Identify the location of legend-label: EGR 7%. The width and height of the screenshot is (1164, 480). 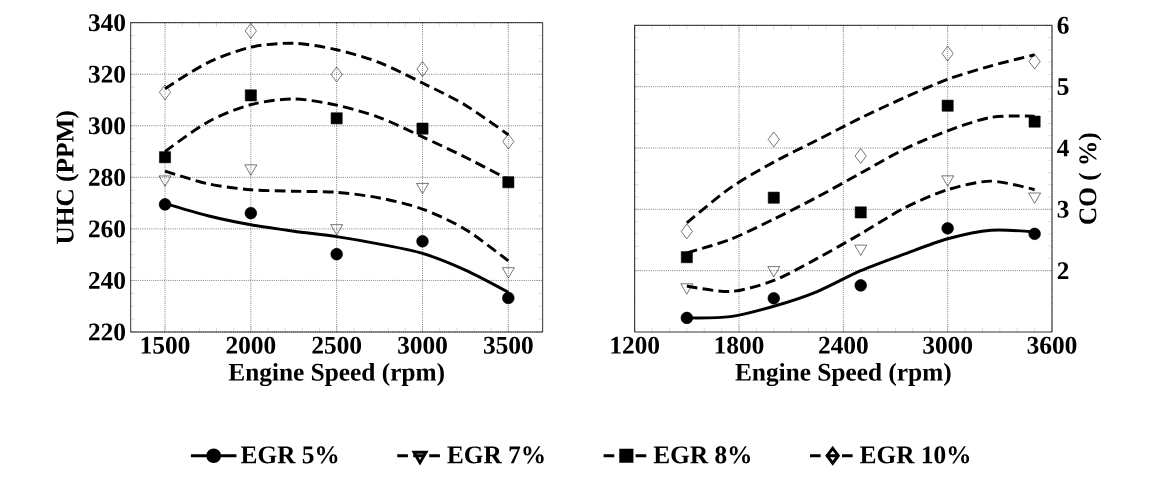
(495, 455).